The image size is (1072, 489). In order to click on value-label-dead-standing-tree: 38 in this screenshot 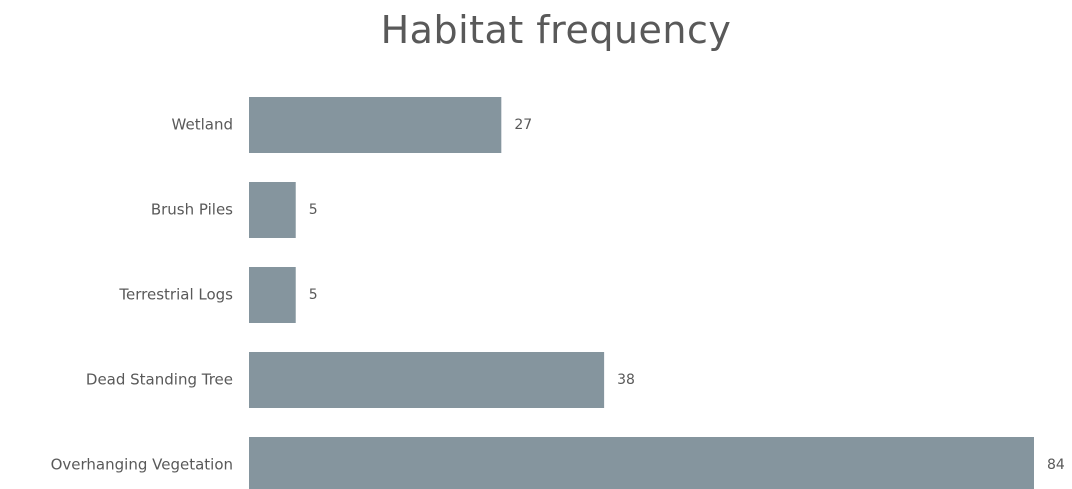, I will do `click(626, 380)`.